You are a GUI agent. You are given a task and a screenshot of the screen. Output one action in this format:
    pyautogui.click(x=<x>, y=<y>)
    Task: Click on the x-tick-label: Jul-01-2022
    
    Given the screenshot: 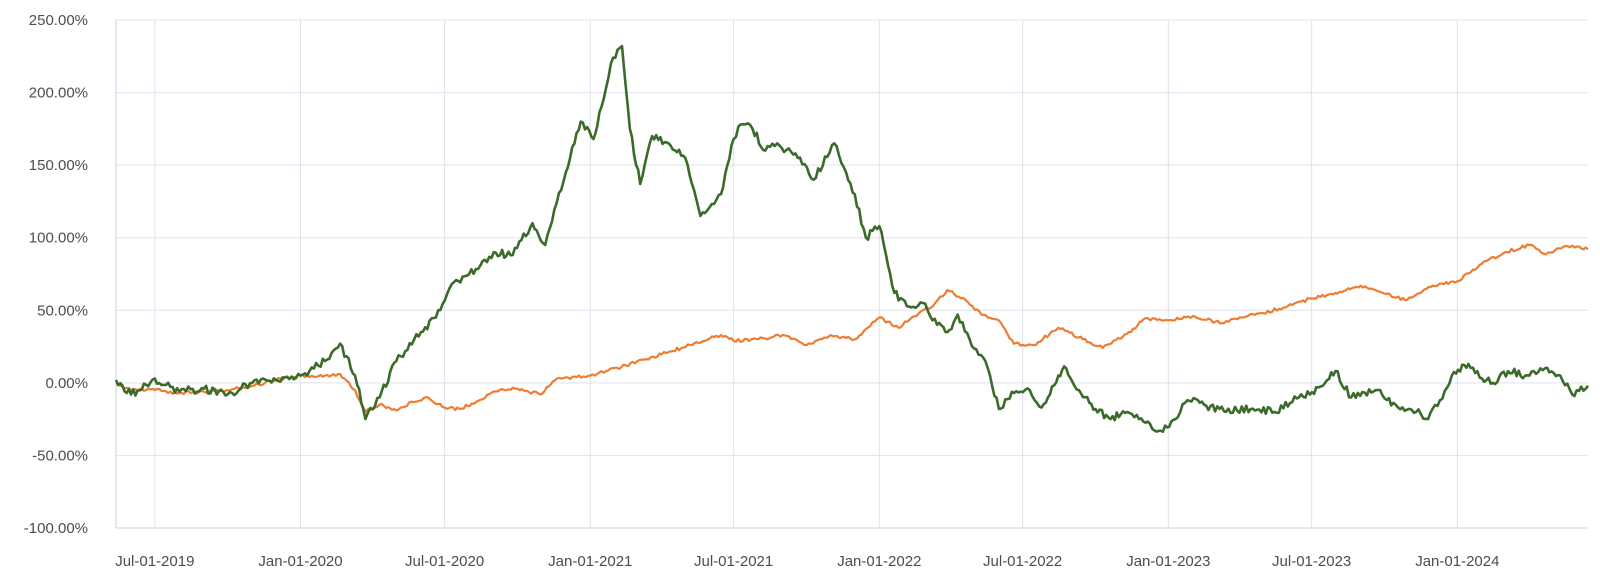 What is the action you would take?
    pyautogui.click(x=1022, y=561)
    